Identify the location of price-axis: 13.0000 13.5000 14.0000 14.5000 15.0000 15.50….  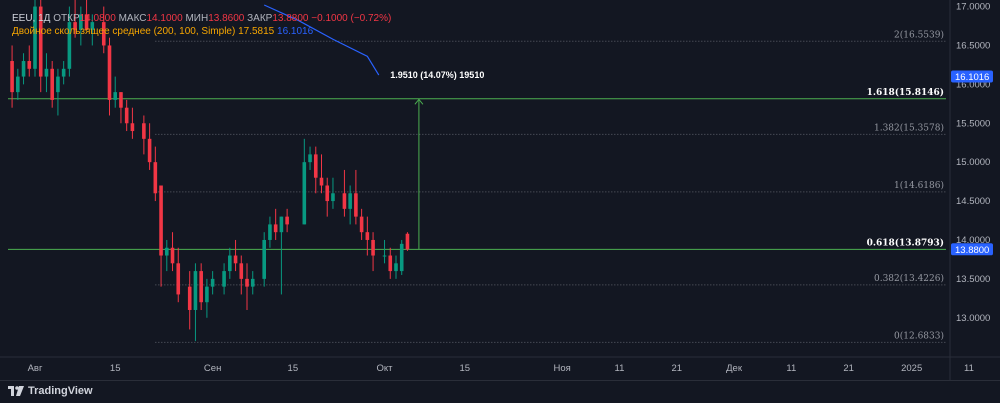
(972, 163).